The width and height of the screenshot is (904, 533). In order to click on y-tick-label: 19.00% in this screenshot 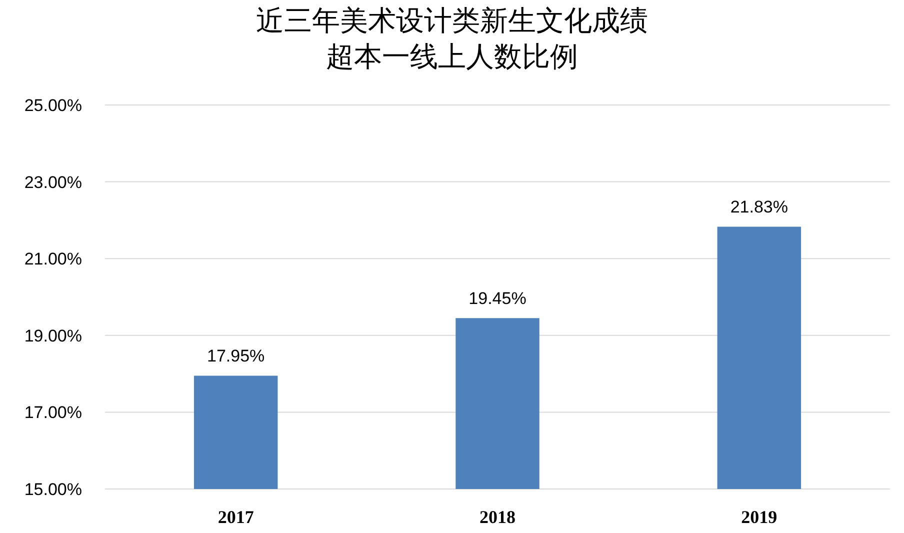, I will do `click(53, 336)`.